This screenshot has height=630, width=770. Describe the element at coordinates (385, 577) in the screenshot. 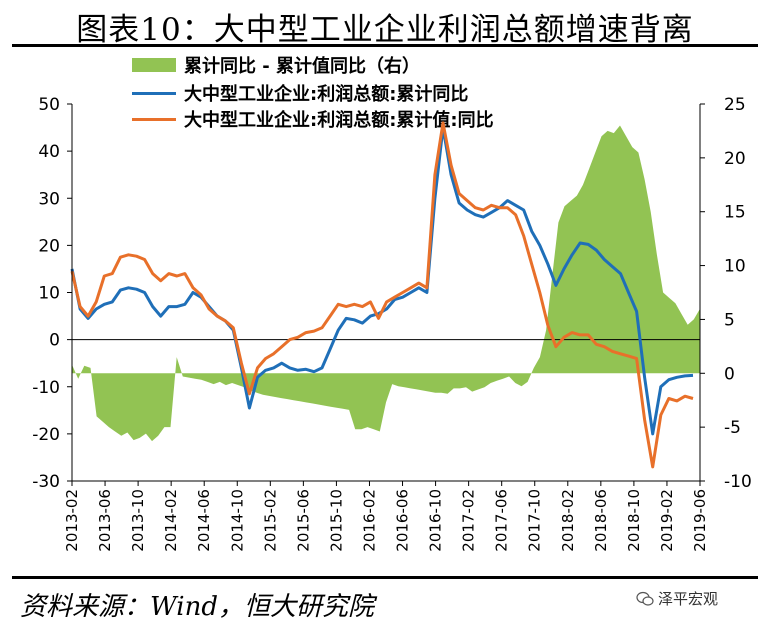

I see `bottom-rule` at that location.